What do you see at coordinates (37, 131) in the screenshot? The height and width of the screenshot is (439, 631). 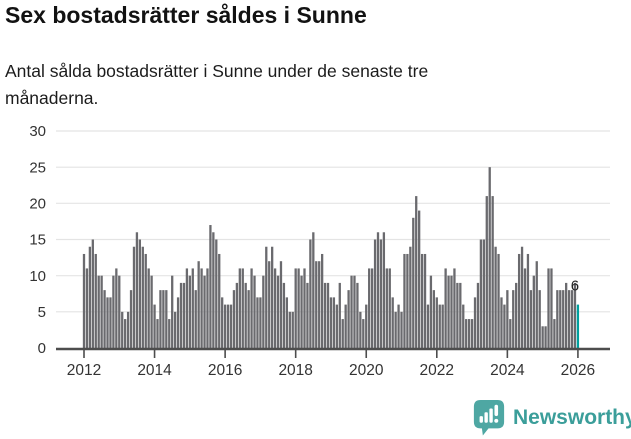 I see `y-tick-label: 30` at bounding box center [37, 131].